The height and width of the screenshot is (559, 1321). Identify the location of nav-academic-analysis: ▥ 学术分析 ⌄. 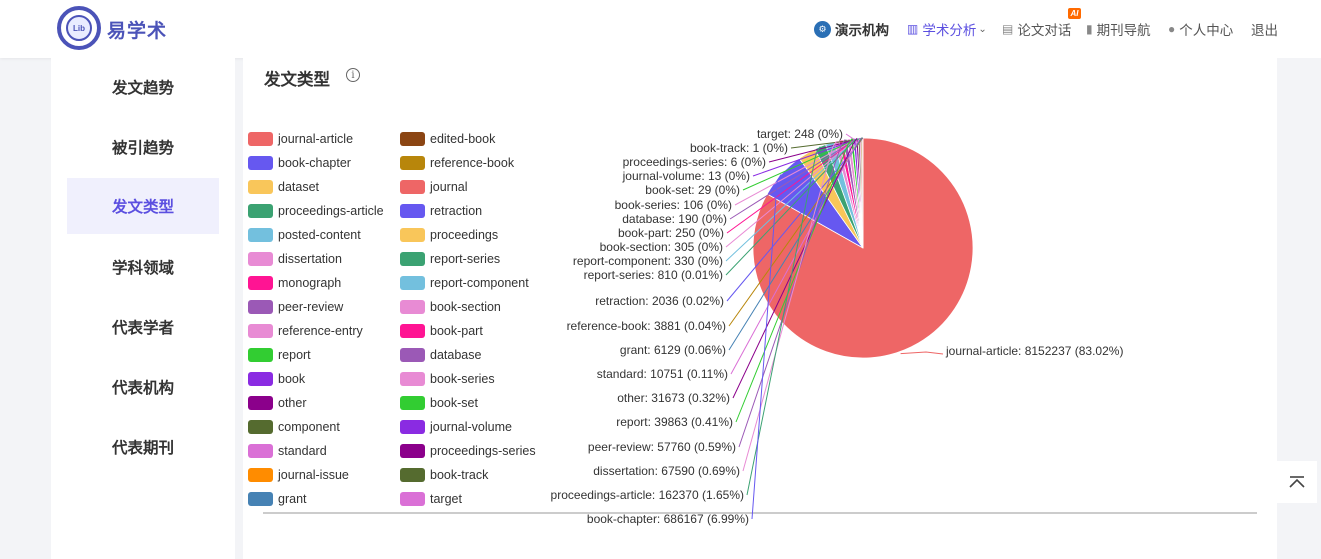
(947, 29).